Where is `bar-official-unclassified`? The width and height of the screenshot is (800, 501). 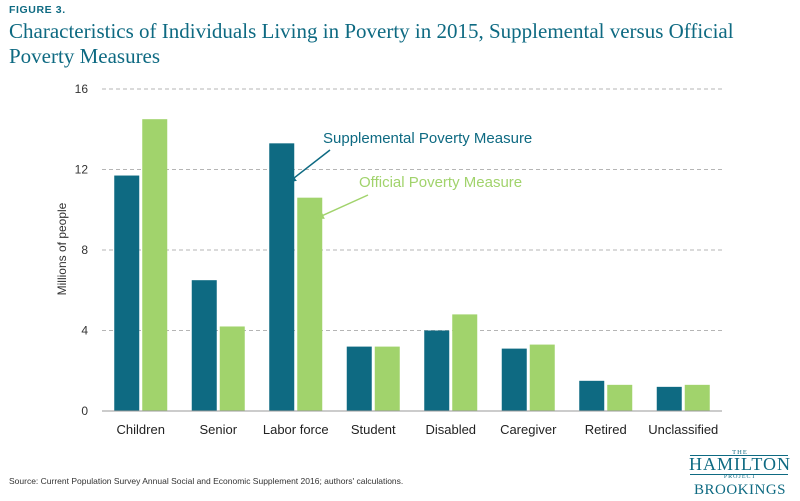
bar-official-unclassified is located at coordinates (697, 397).